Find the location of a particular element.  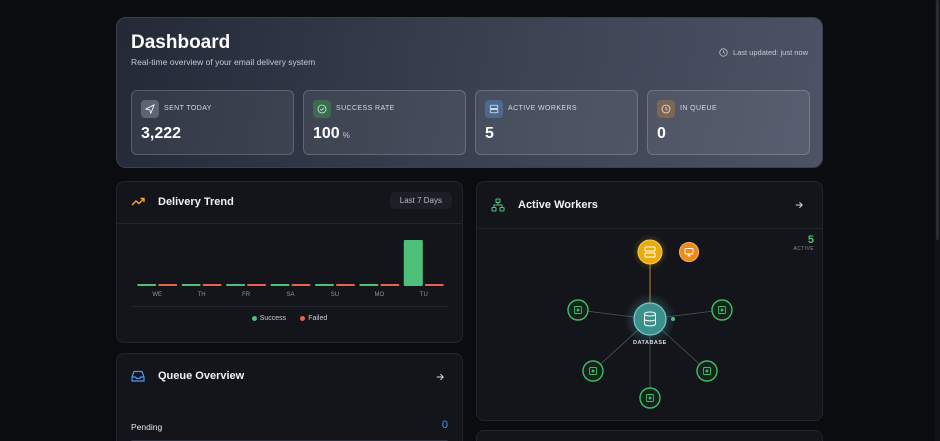

scrollbar is located at coordinates (937, 220).